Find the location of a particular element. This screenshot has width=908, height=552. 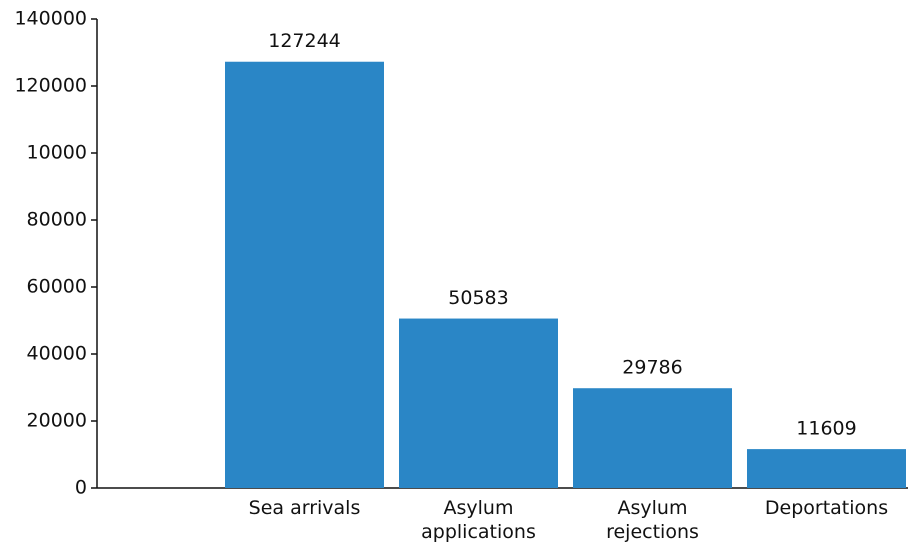

value-label: 127244 is located at coordinates (304, 41).